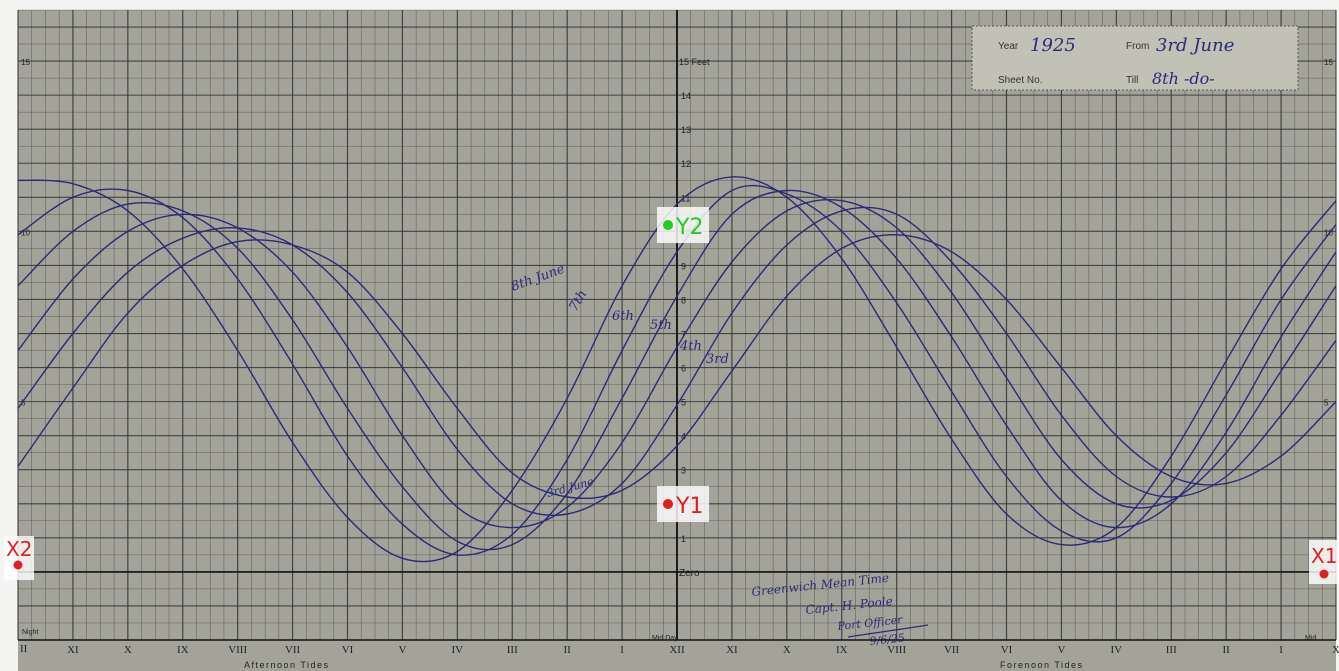  What do you see at coordinates (683, 300) in the screenshot?
I see `y-tick-label: 8` at bounding box center [683, 300].